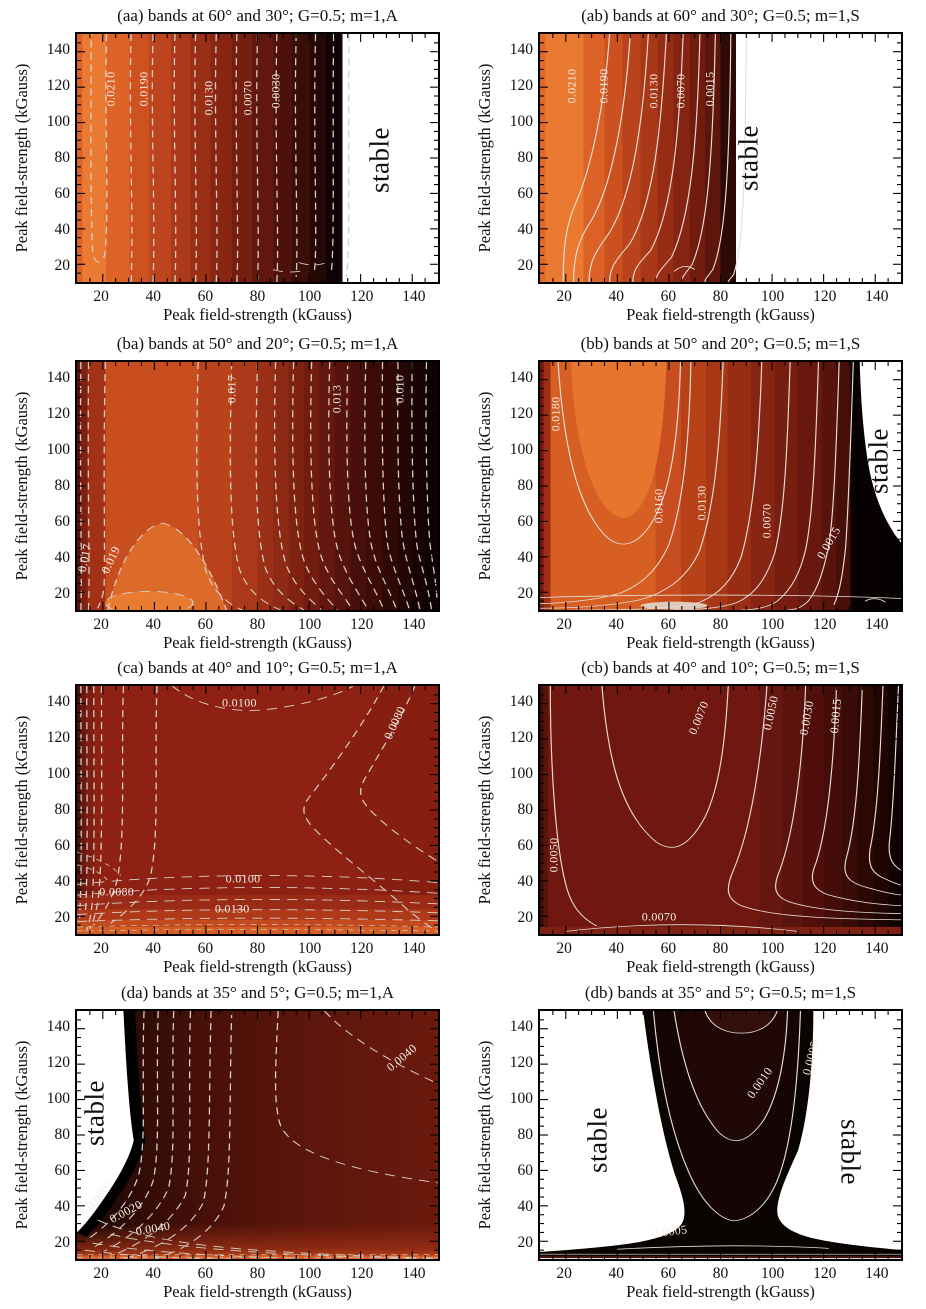  Describe the element at coordinates (257, 158) in the screenshot. I see `contour-map-aa` at that location.